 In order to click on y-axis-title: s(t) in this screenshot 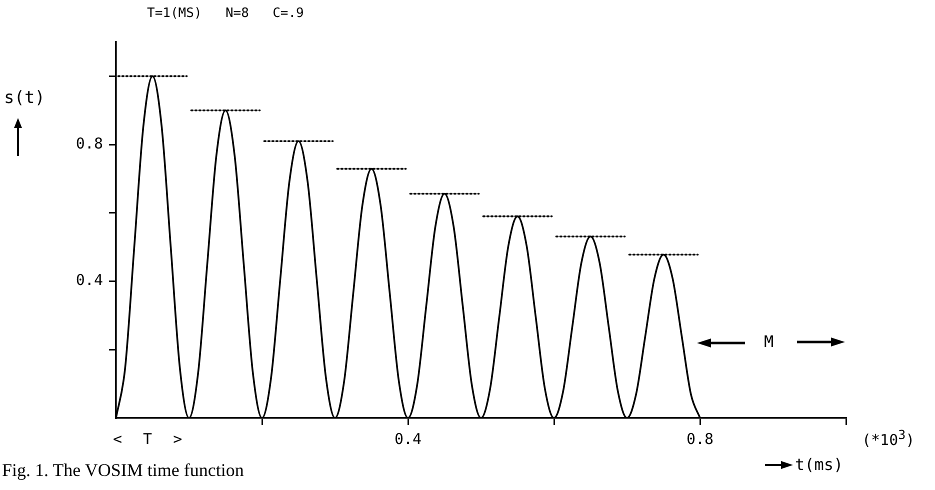, I will do `click(24, 98)`.